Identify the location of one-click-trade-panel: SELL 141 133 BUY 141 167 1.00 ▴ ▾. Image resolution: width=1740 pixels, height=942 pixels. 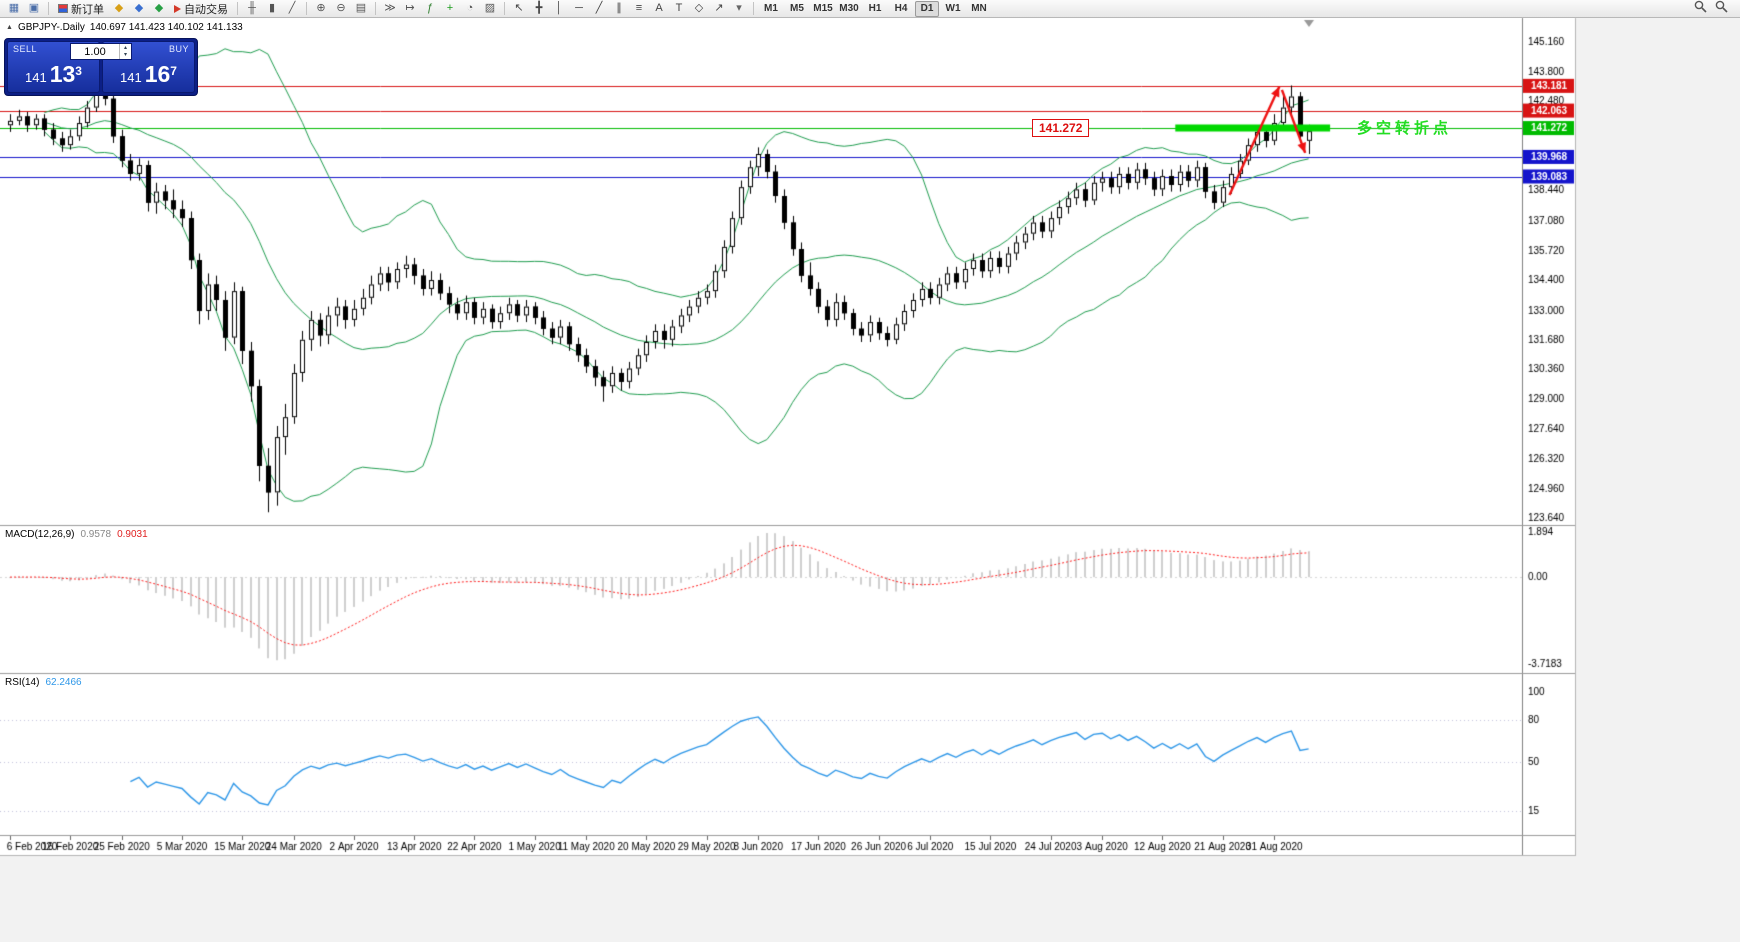
(101, 67).